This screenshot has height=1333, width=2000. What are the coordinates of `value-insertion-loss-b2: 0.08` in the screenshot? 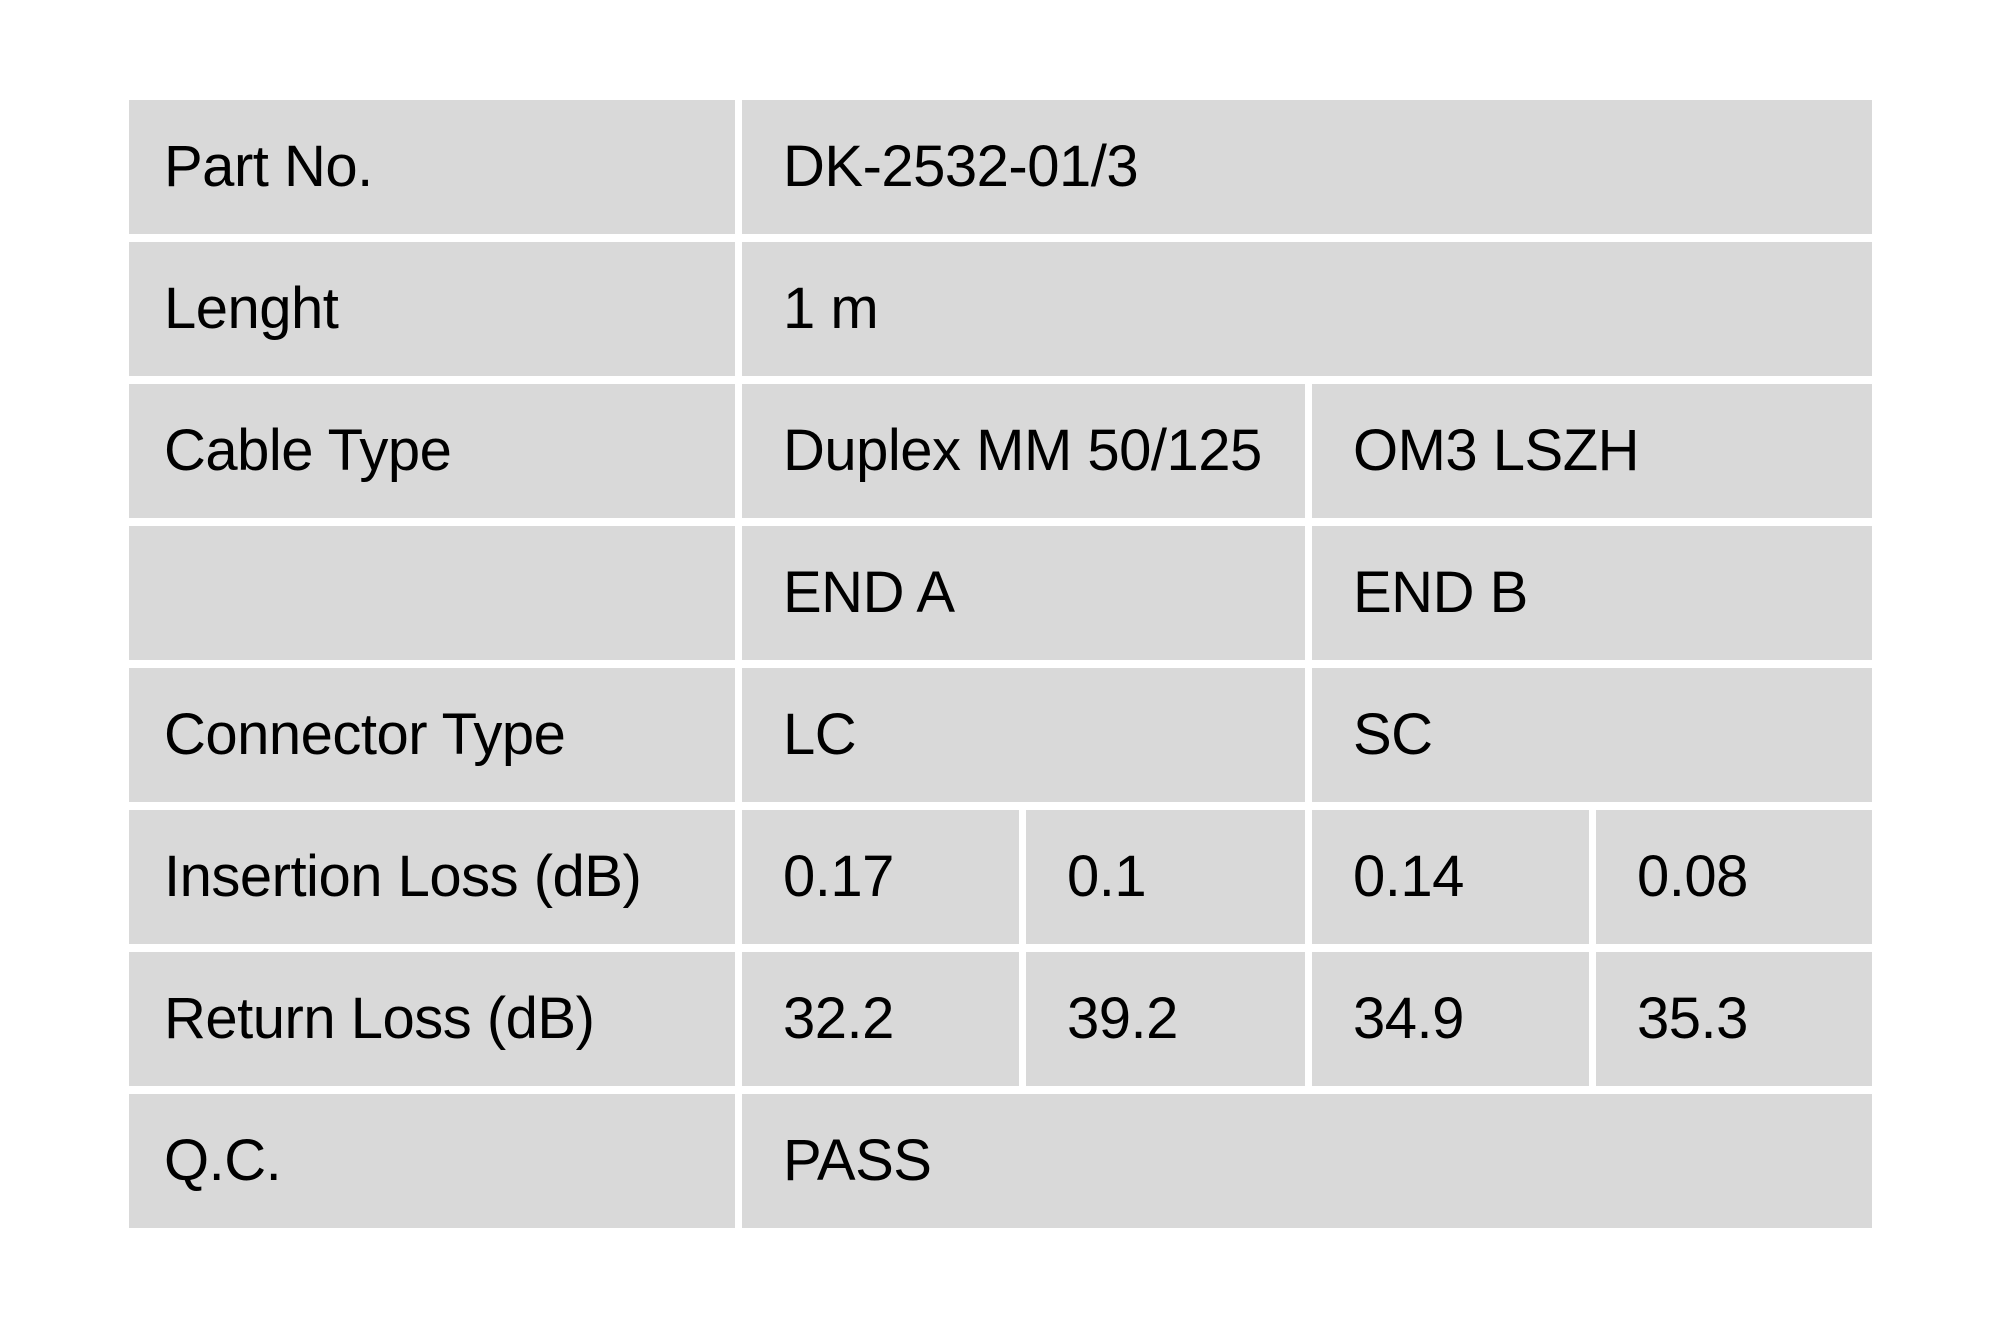 It's located at (1734, 877).